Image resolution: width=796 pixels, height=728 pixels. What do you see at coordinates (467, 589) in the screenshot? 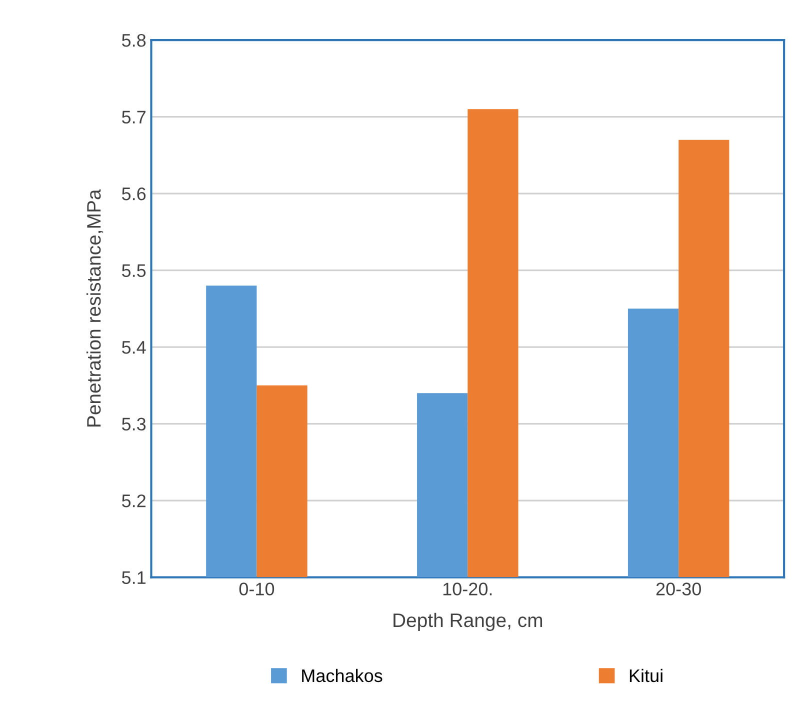
I see `x-tick-label: 10-20.` at bounding box center [467, 589].